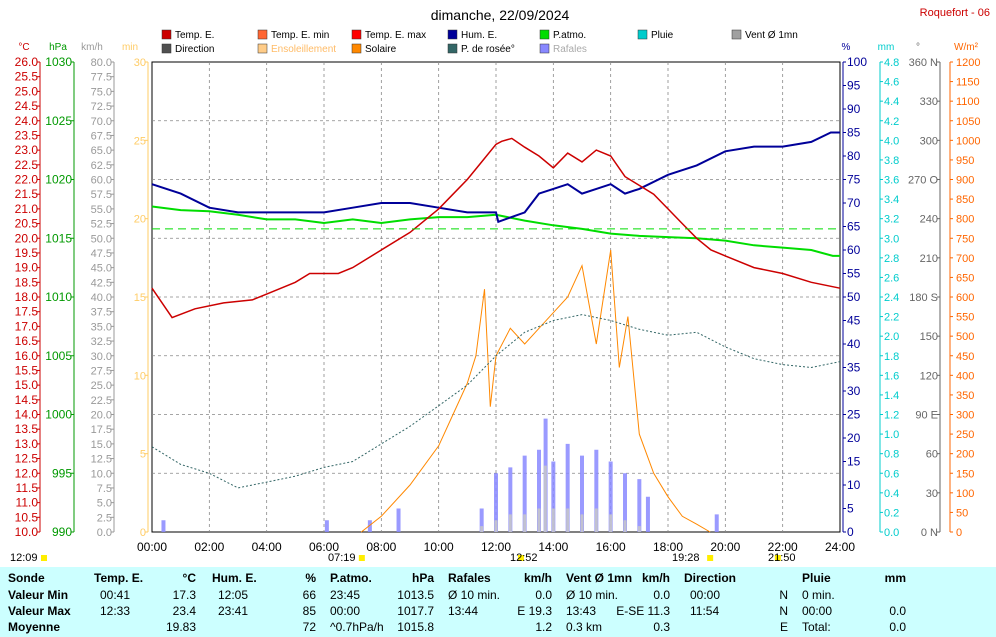 This screenshot has width=996, height=637. I want to click on table-cell: 23:45, so click(345, 595).